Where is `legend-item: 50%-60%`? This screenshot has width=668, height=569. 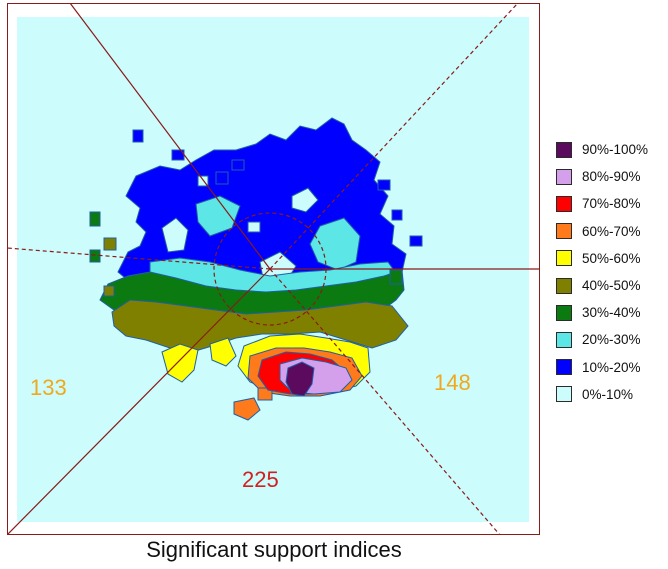 legend-item: 50%-60% is located at coordinates (602, 258).